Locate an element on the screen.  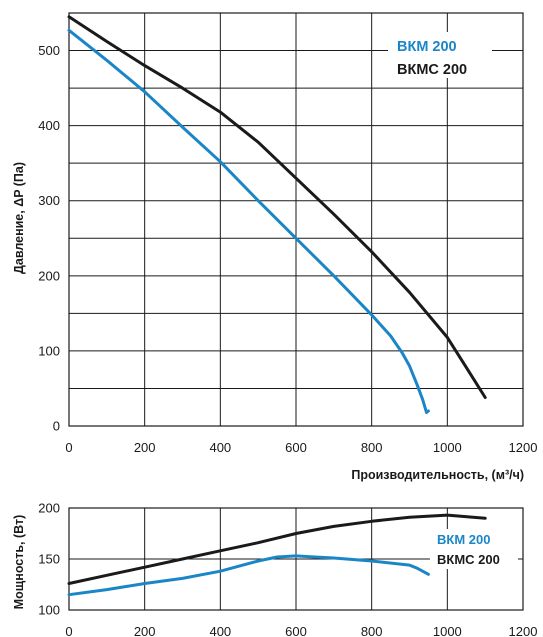
pressure-x-tick-label: 1000 is located at coordinates (447, 447).